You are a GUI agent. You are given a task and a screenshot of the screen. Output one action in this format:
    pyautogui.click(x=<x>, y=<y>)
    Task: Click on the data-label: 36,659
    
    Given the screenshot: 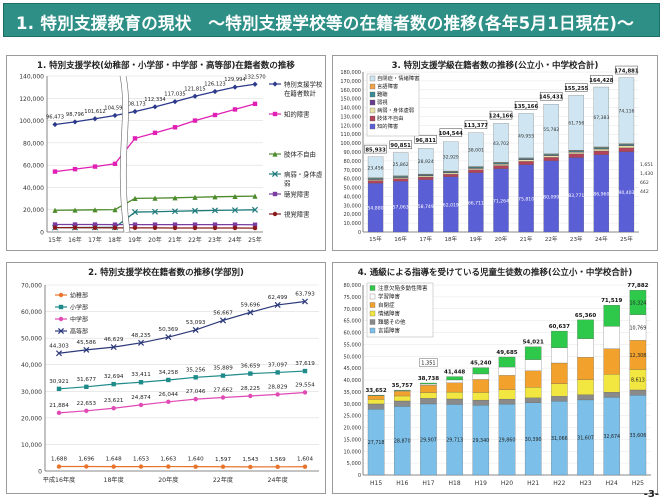 What is the action you would take?
    pyautogui.click(x=251, y=367)
    